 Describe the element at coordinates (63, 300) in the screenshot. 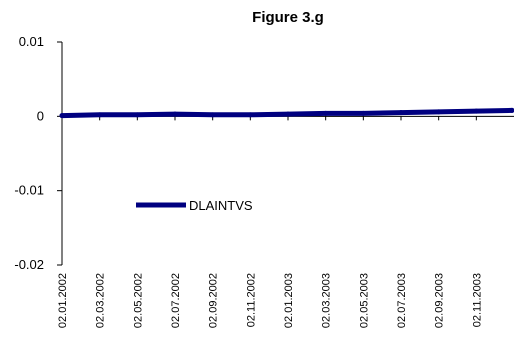

I see `x-tick-label: 02.01.2002` at that location.